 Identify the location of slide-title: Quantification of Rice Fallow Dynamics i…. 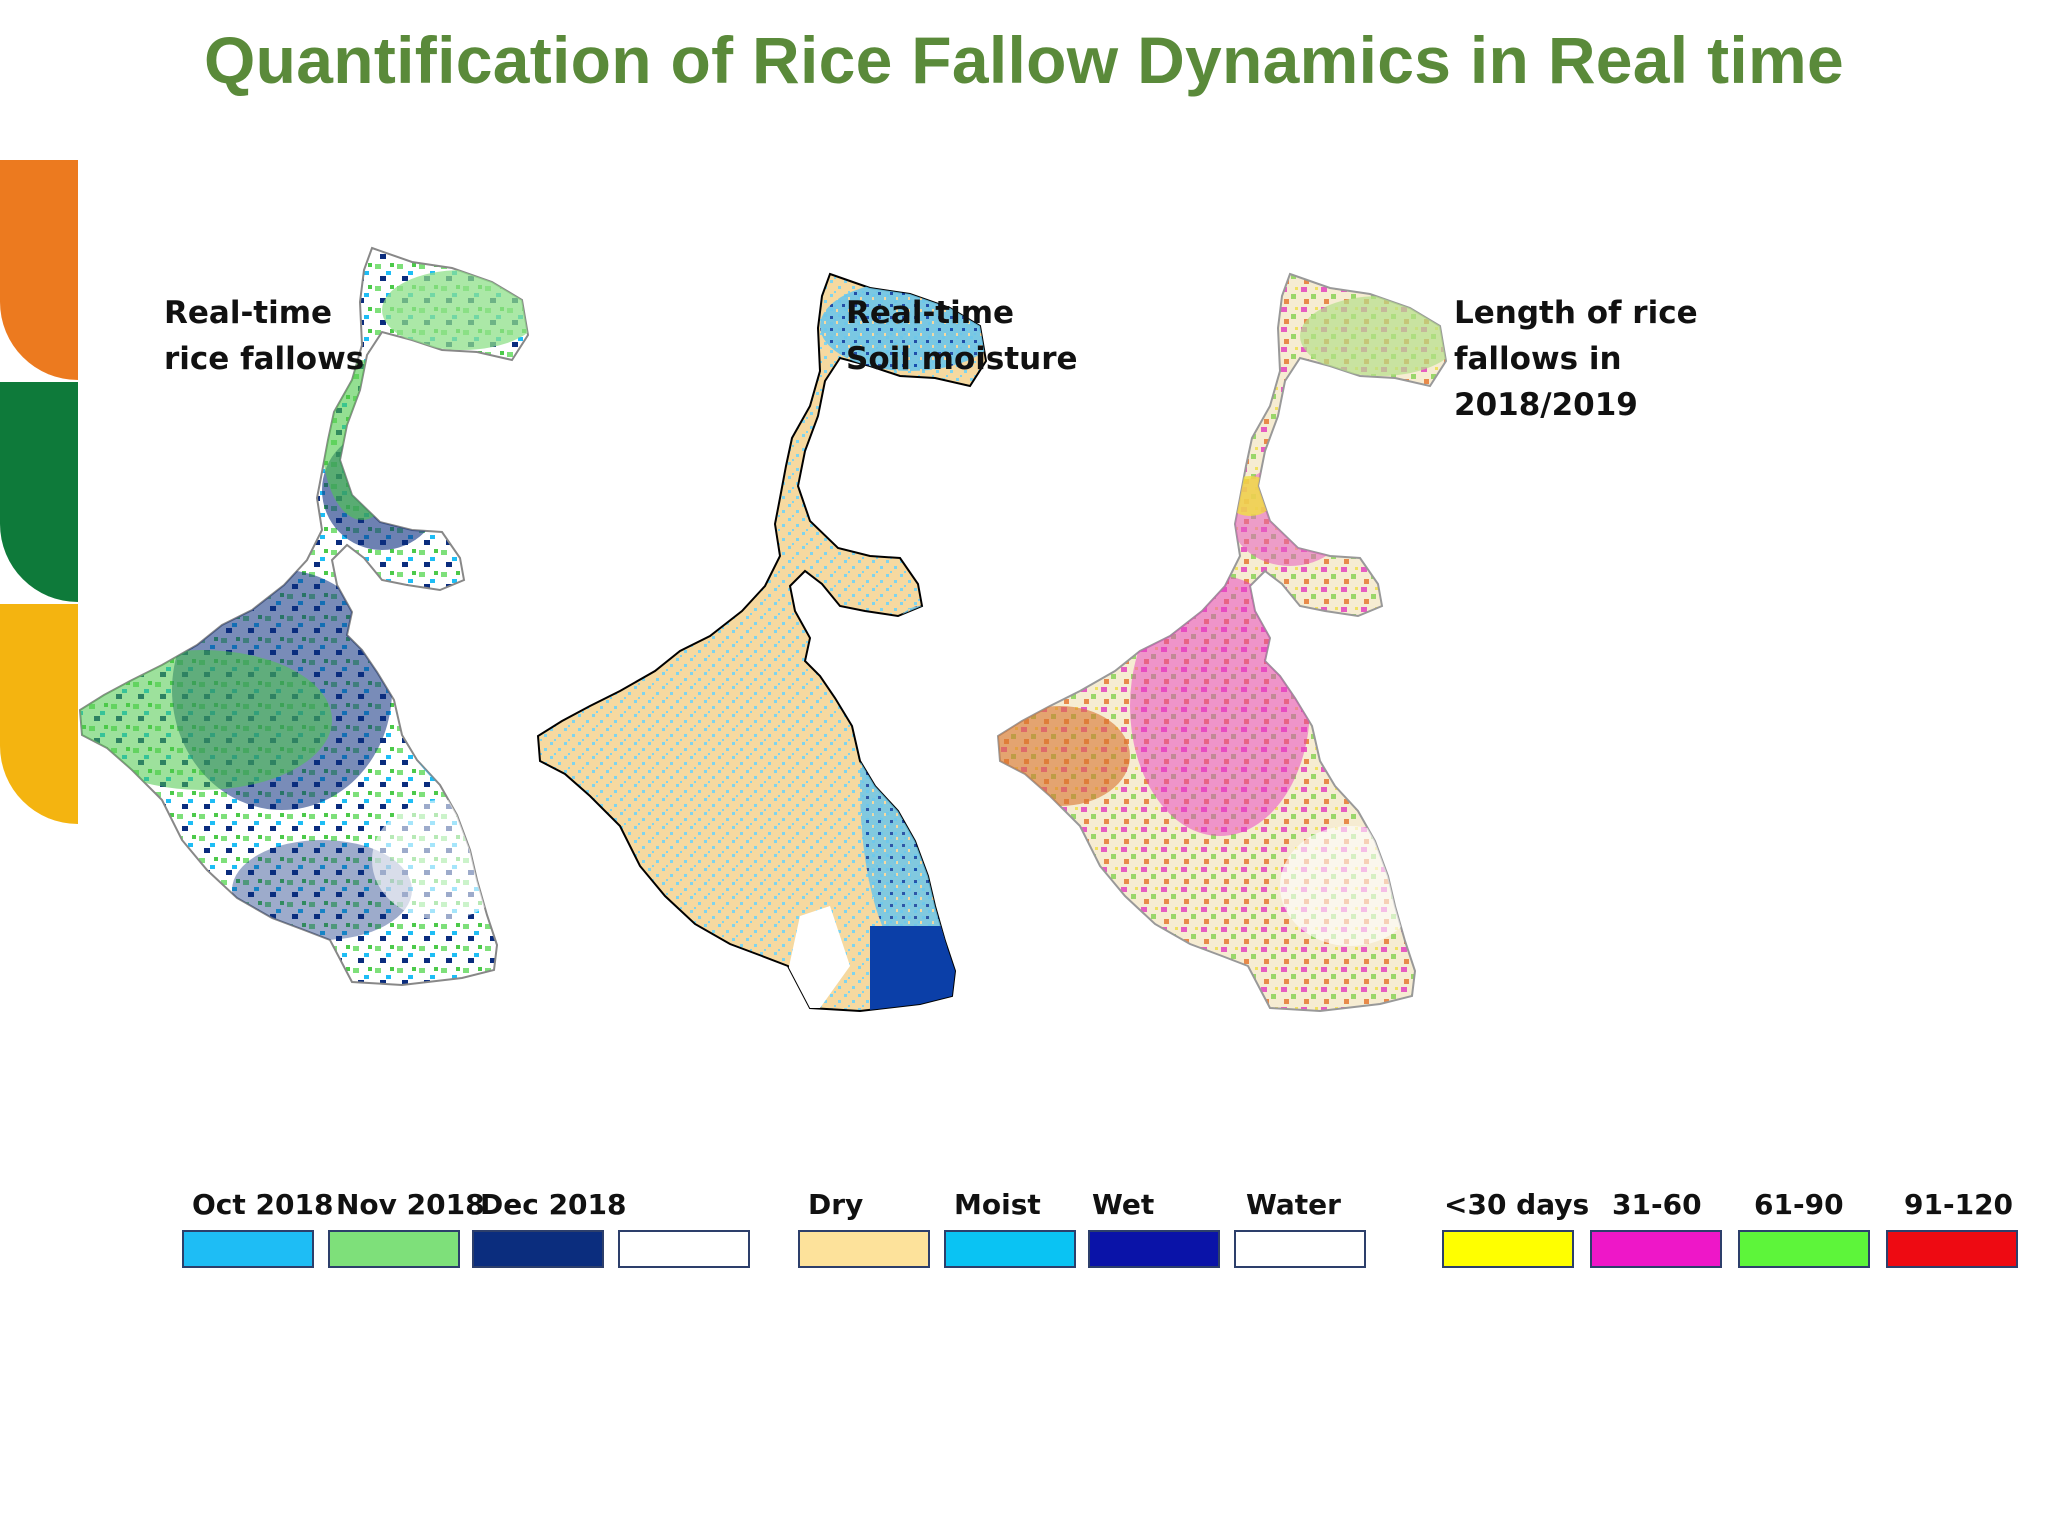
(1024, 60).